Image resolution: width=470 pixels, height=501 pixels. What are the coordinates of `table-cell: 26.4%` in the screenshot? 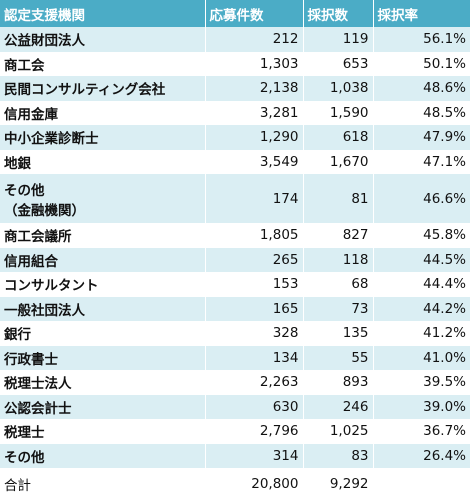 It's located at (421, 455).